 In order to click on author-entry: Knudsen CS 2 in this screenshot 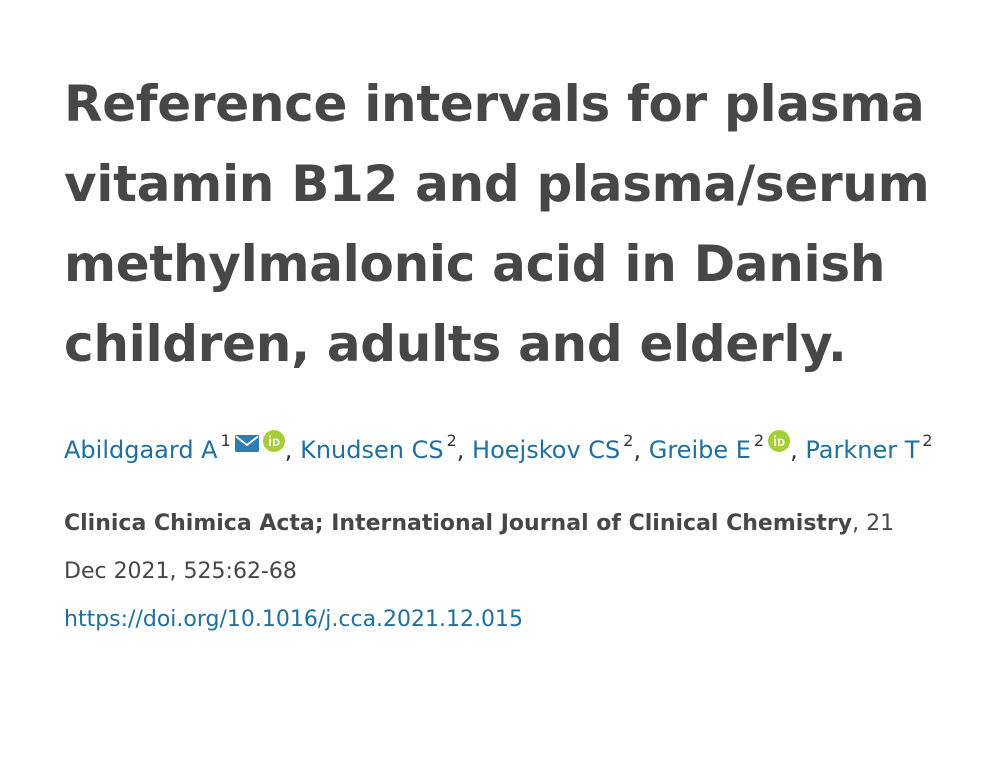, I will do `click(378, 447)`.